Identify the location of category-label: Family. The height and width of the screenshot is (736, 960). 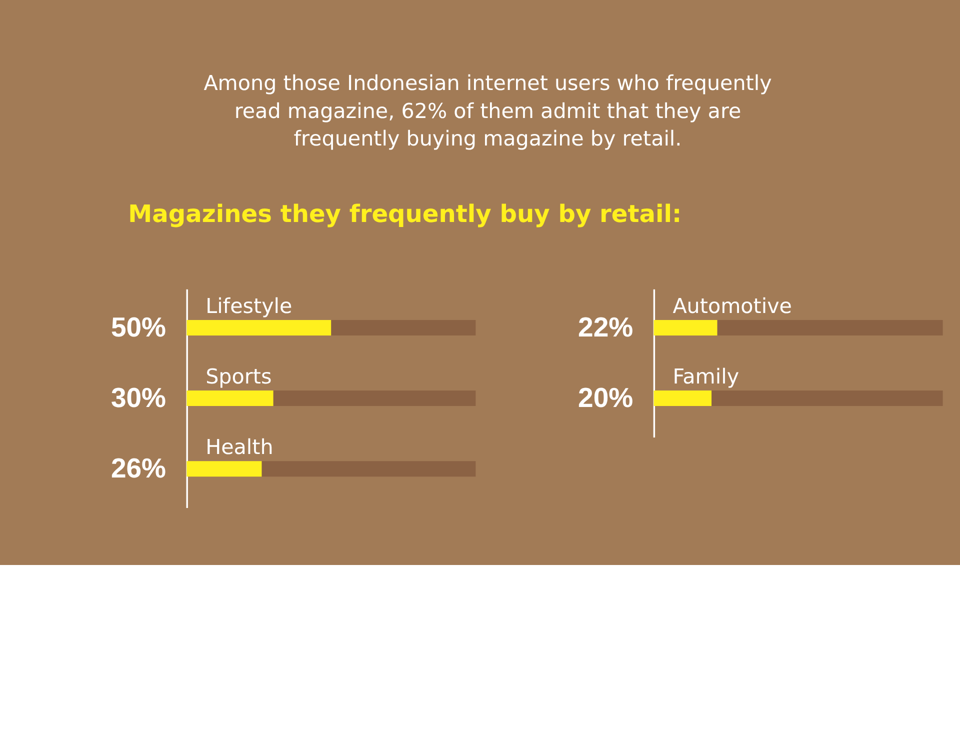
(706, 376).